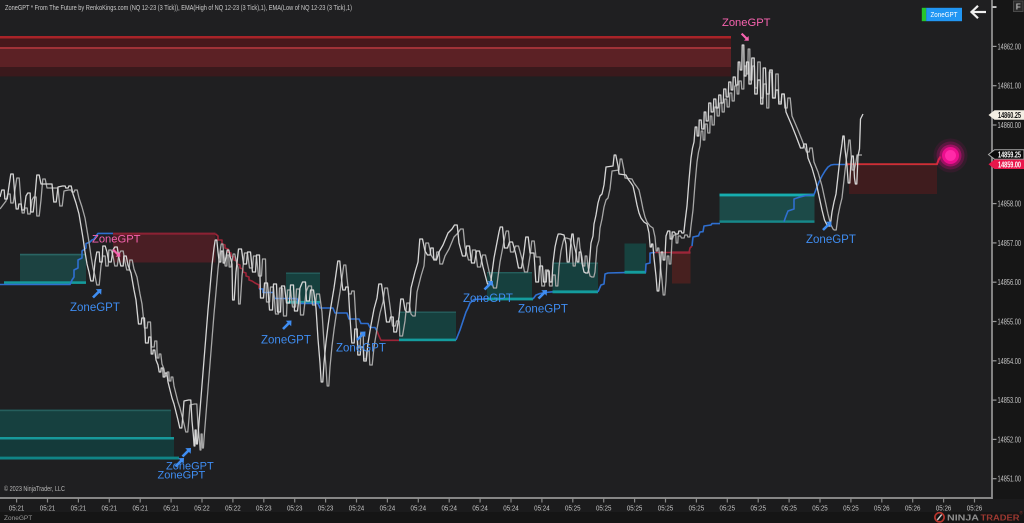 The image size is (1024, 523). What do you see at coordinates (1010, 479) in the screenshot?
I see `svg-text: 14851.00` at bounding box center [1010, 479].